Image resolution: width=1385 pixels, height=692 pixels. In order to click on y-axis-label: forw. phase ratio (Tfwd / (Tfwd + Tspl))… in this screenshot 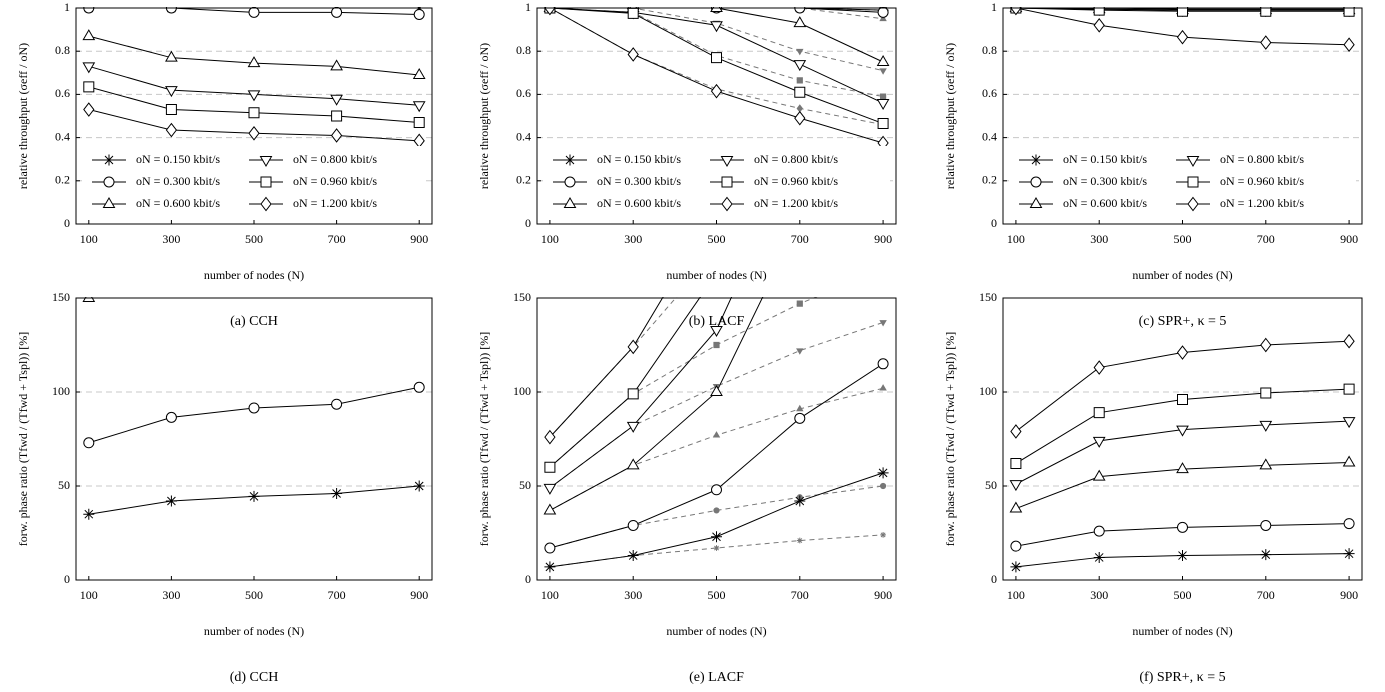, I will do `click(484, 439)`.